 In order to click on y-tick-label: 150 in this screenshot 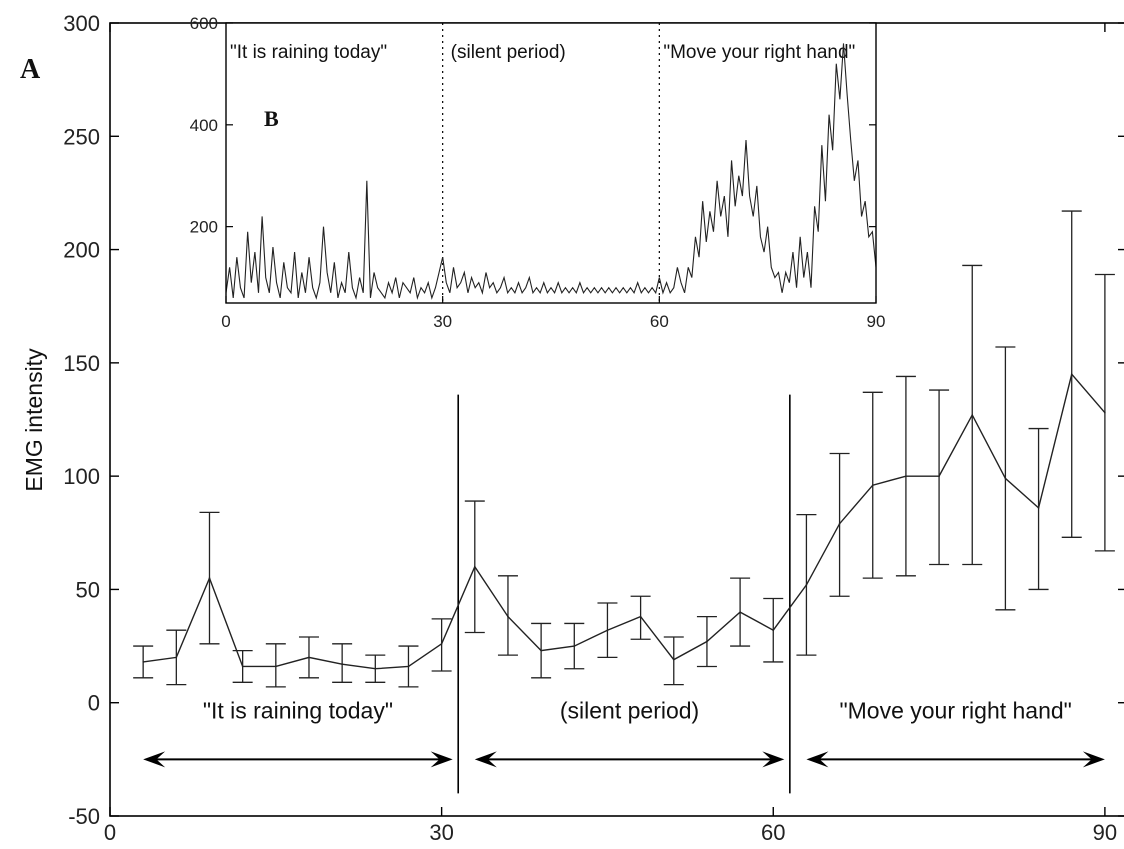, I will do `click(81, 363)`.